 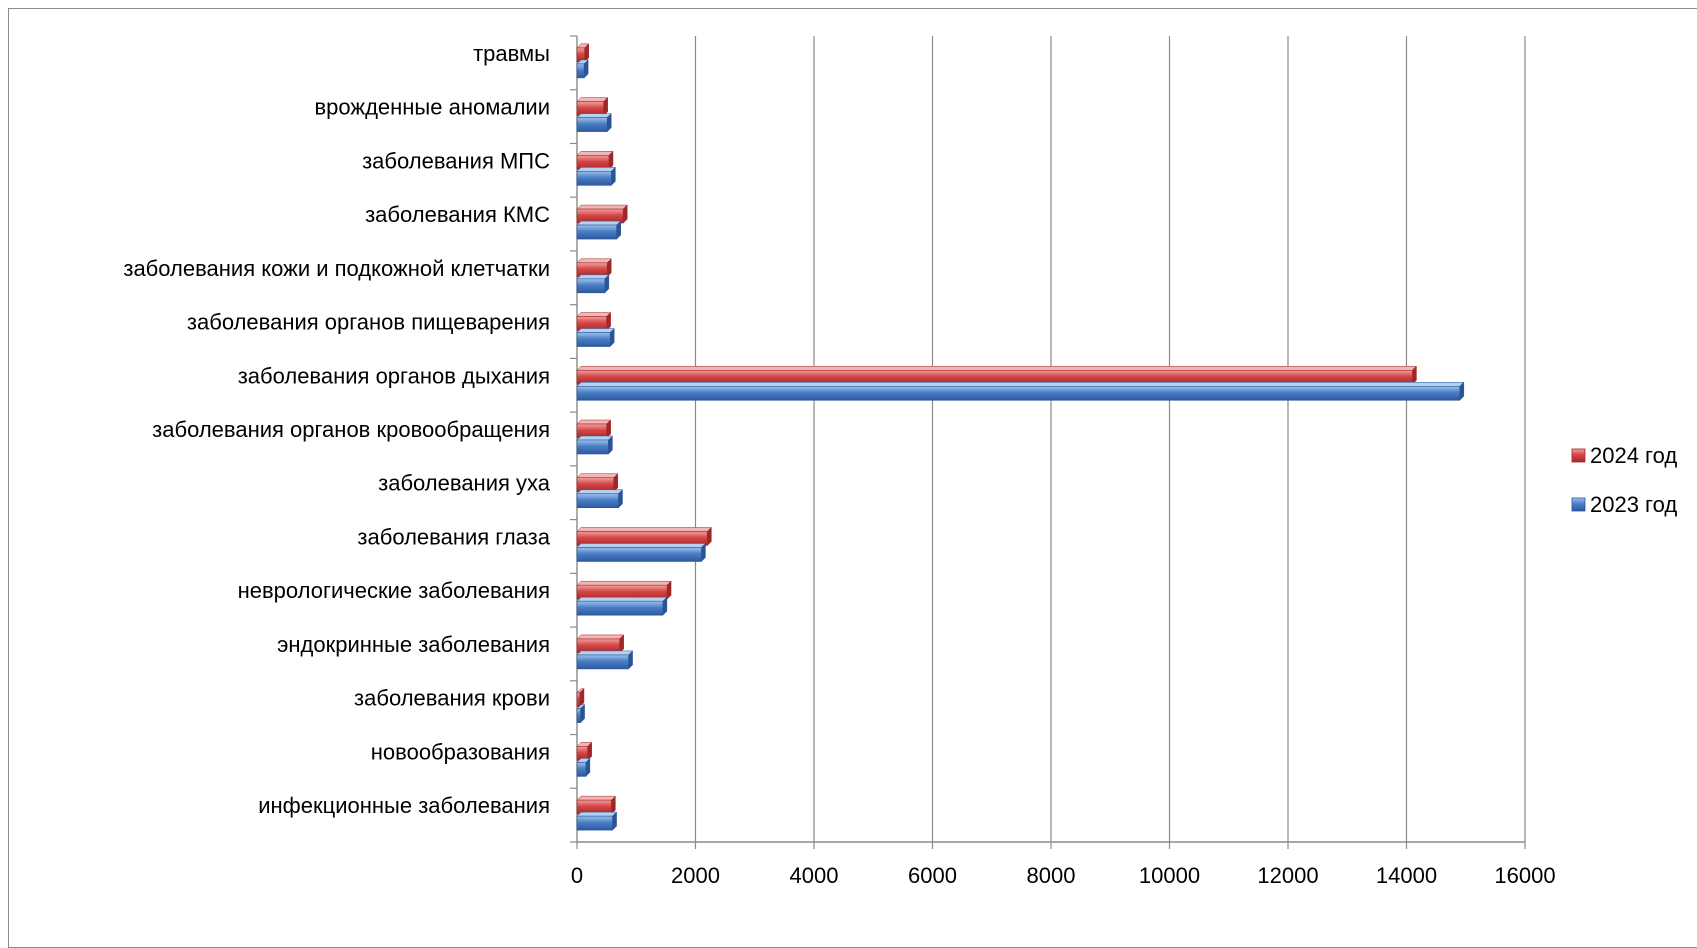 I want to click on x-tick-label: 6000, so click(x=932, y=875).